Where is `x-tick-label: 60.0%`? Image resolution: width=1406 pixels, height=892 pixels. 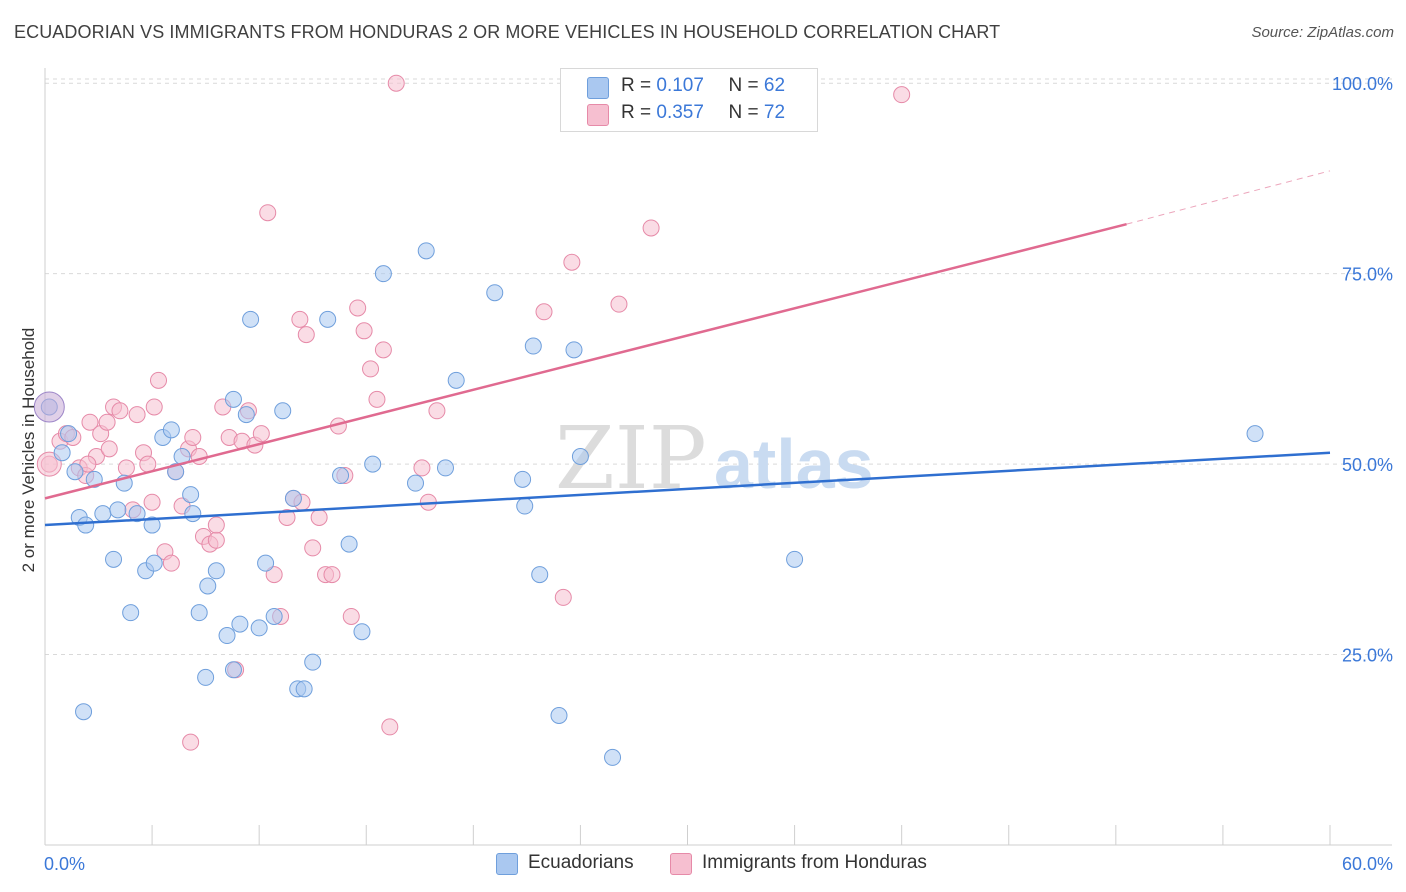 x-tick-label: 60.0% is located at coordinates (1367, 864).